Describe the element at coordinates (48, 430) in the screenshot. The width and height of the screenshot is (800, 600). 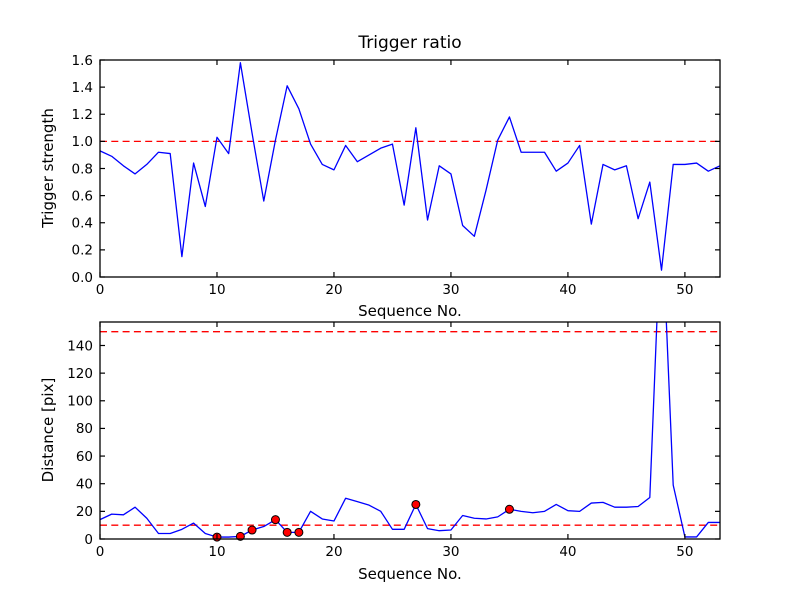
I see `bottom-yaxis-label: Distance [pix]` at that location.